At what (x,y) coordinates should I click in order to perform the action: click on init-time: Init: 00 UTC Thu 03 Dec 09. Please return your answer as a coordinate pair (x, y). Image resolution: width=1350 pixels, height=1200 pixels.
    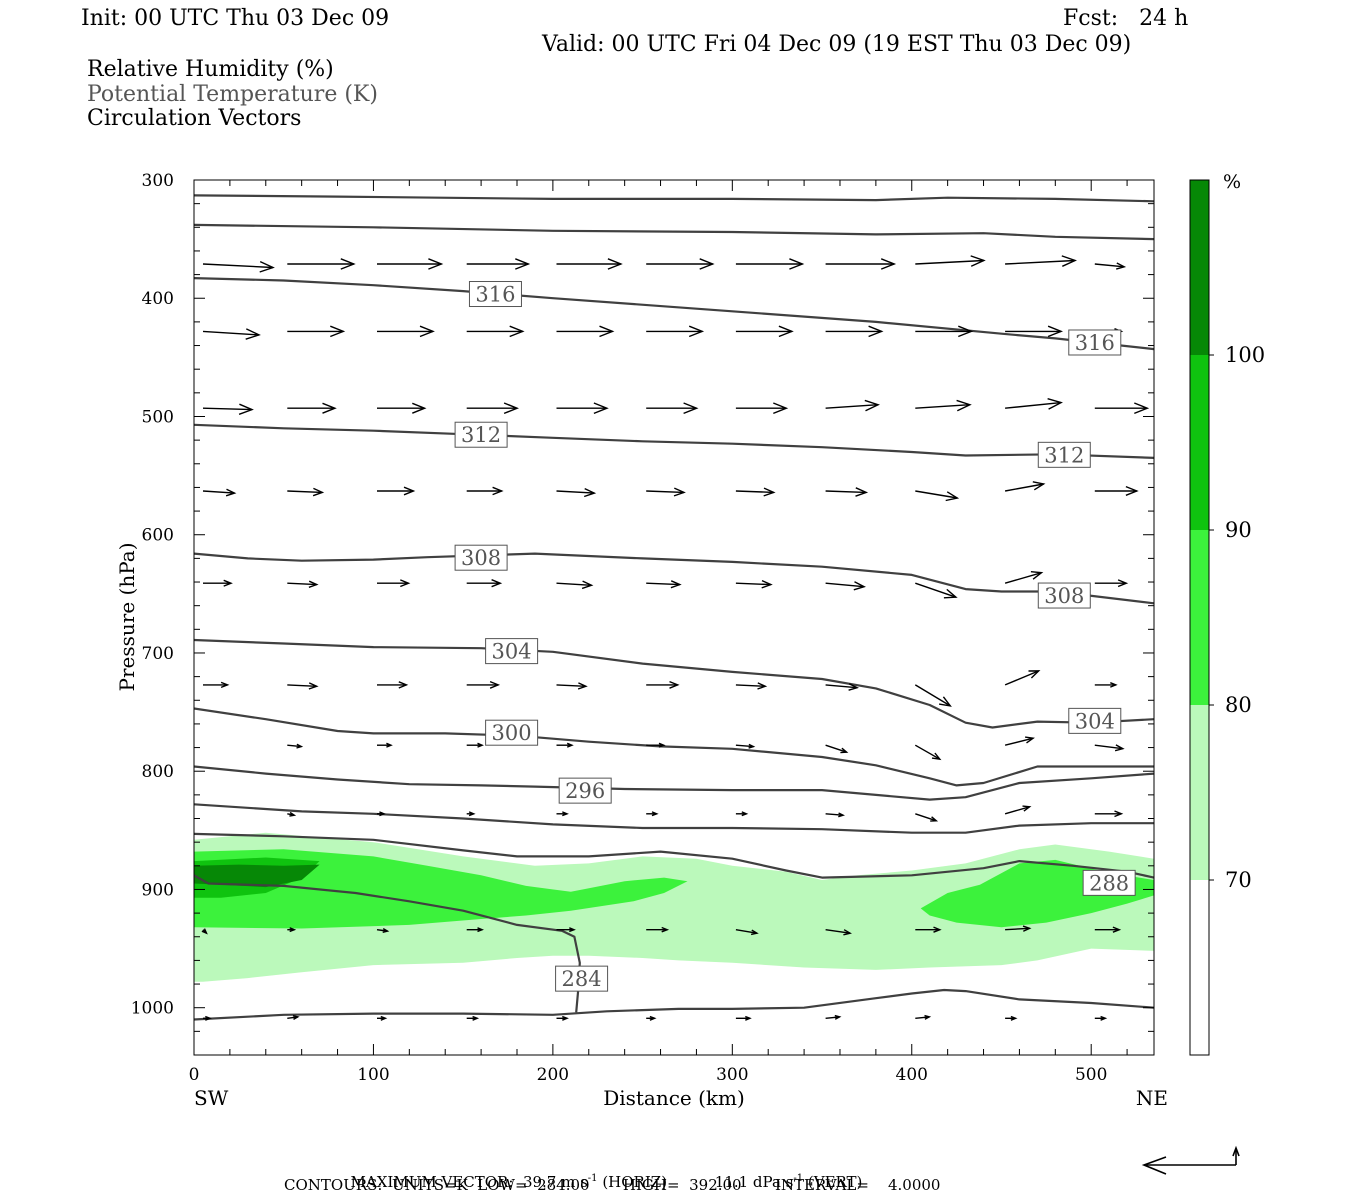
    Looking at the image, I should click on (235, 18).